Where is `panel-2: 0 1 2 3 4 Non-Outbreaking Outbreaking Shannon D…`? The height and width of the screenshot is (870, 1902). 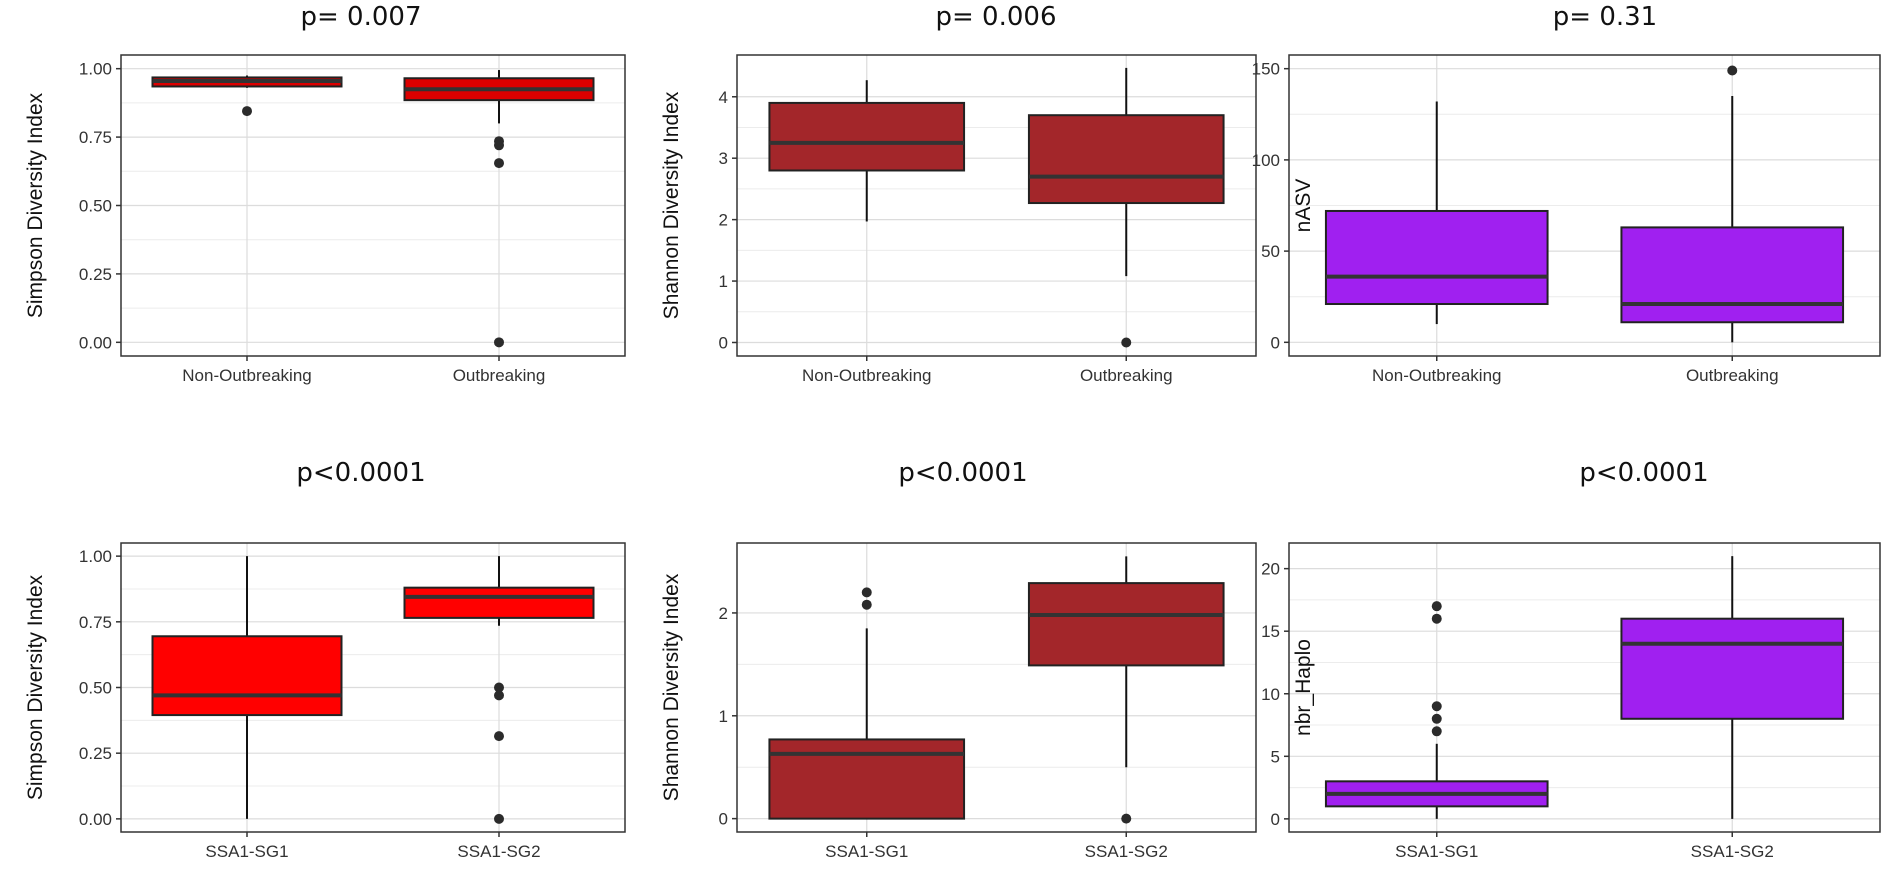 panel-2: 0 1 2 3 4 Non-Outbreaking Outbreaking Shannon D… is located at coordinates (958, 193).